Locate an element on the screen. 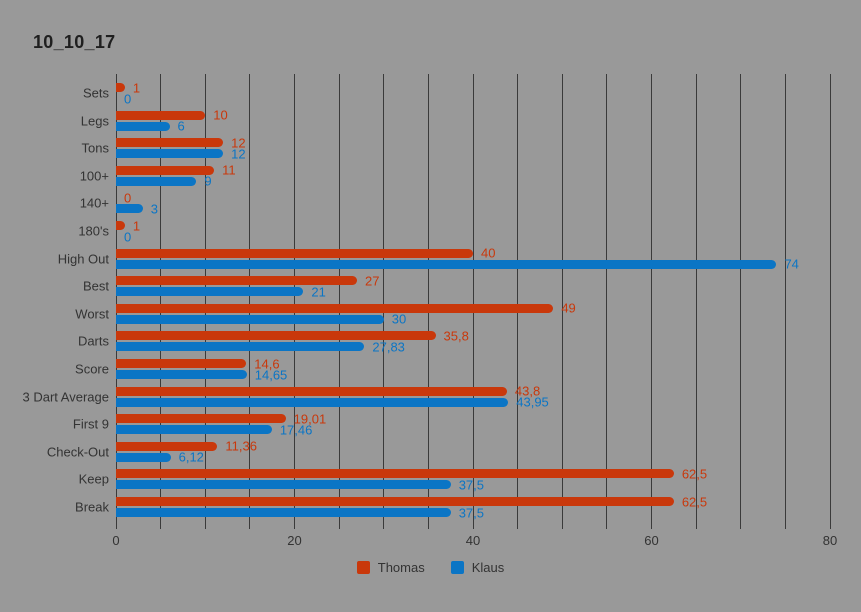 The image size is (861, 612). value-label-klaus: 17,46 is located at coordinates (296, 430).